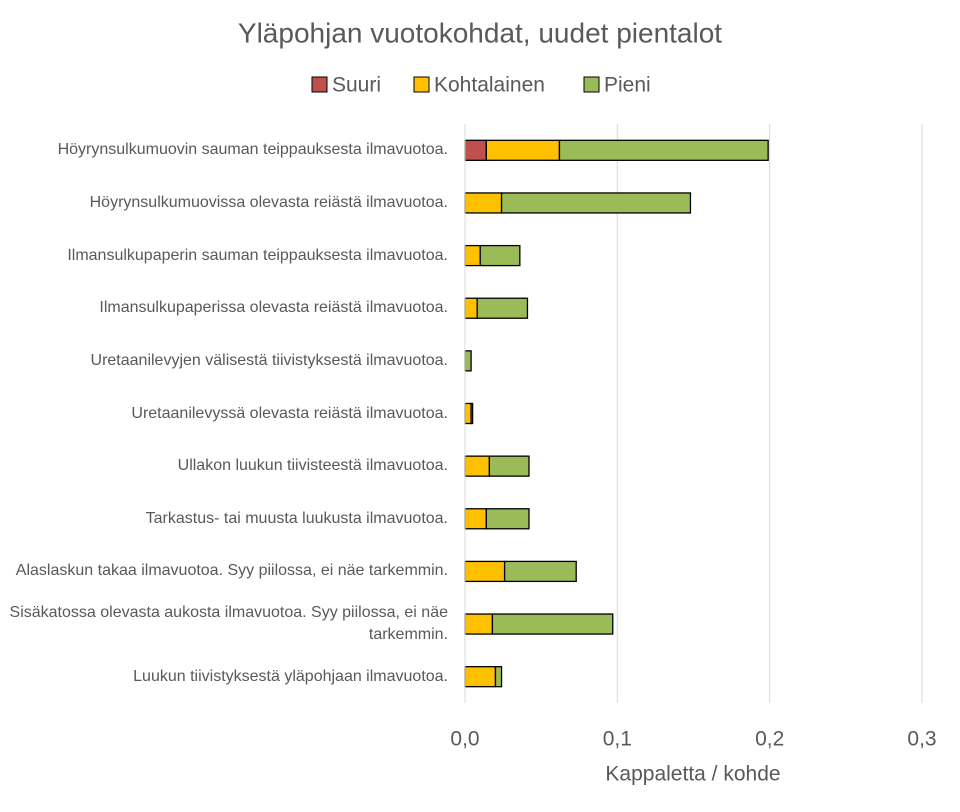  Describe the element at coordinates (480, 32) in the screenshot. I see `chart-title: Yläpohjan vuotokohdat, uudet pientalot` at that location.